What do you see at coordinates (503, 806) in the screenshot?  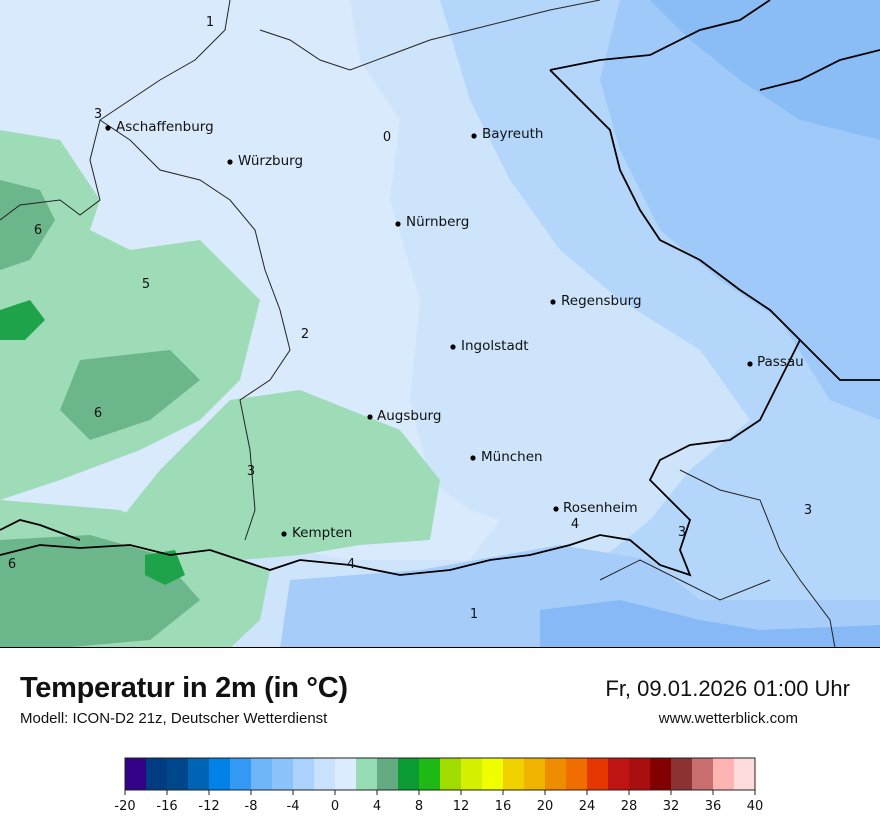 I see `legend-tick-label: 16` at bounding box center [503, 806].